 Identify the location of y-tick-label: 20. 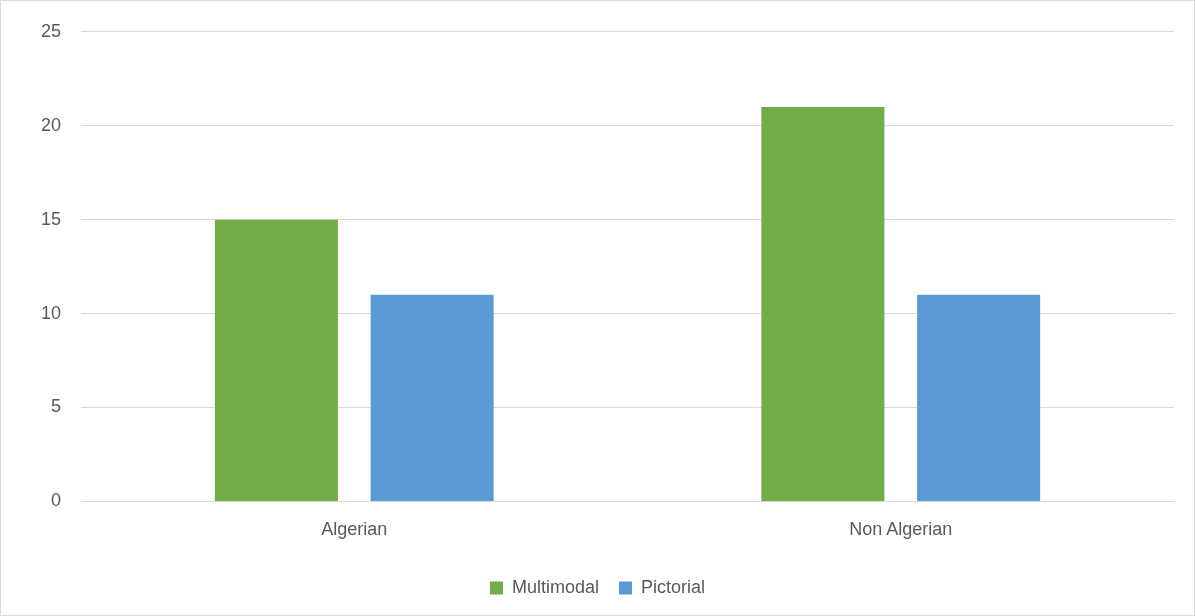
(51, 124).